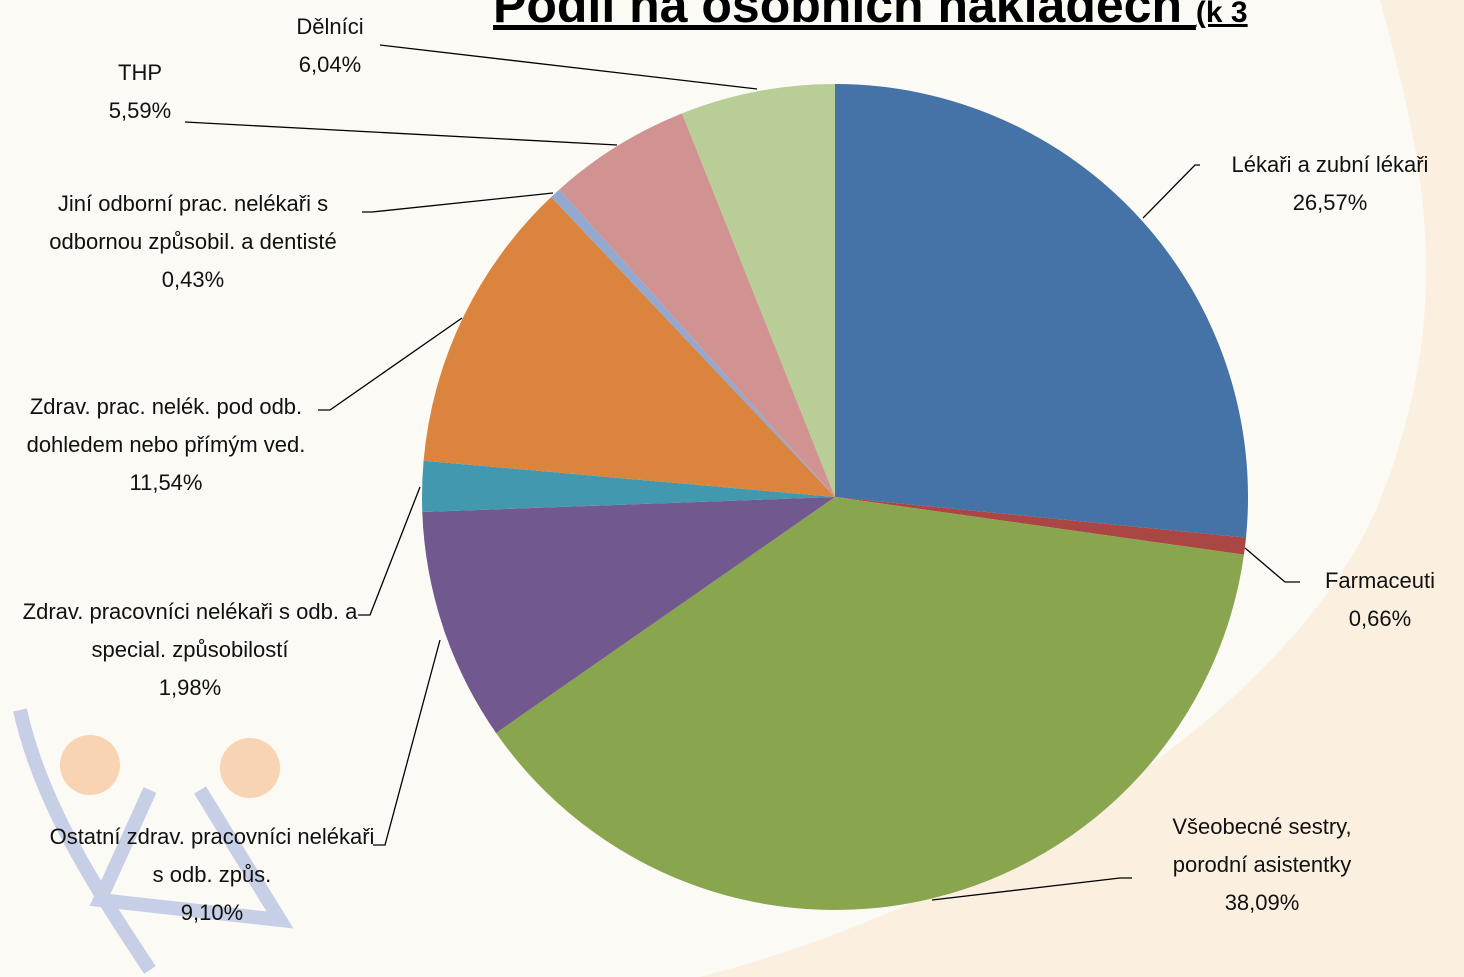 This screenshot has width=1464, height=977. I want to click on value-label: 6,04%, so click(330, 64).